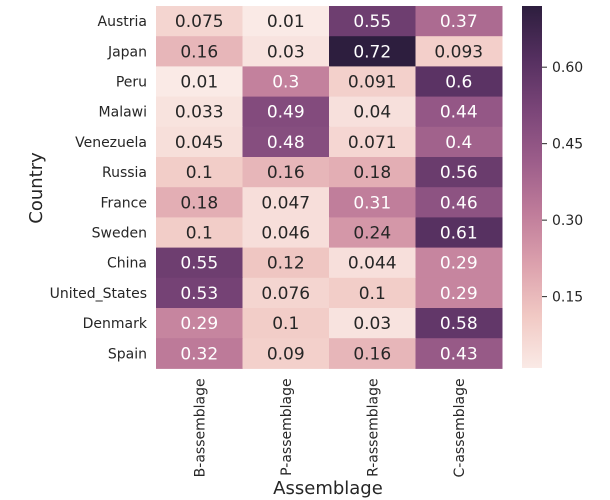 Image resolution: width=610 pixels, height=500 pixels. I want to click on column-label: R-assemblage, so click(373, 427).